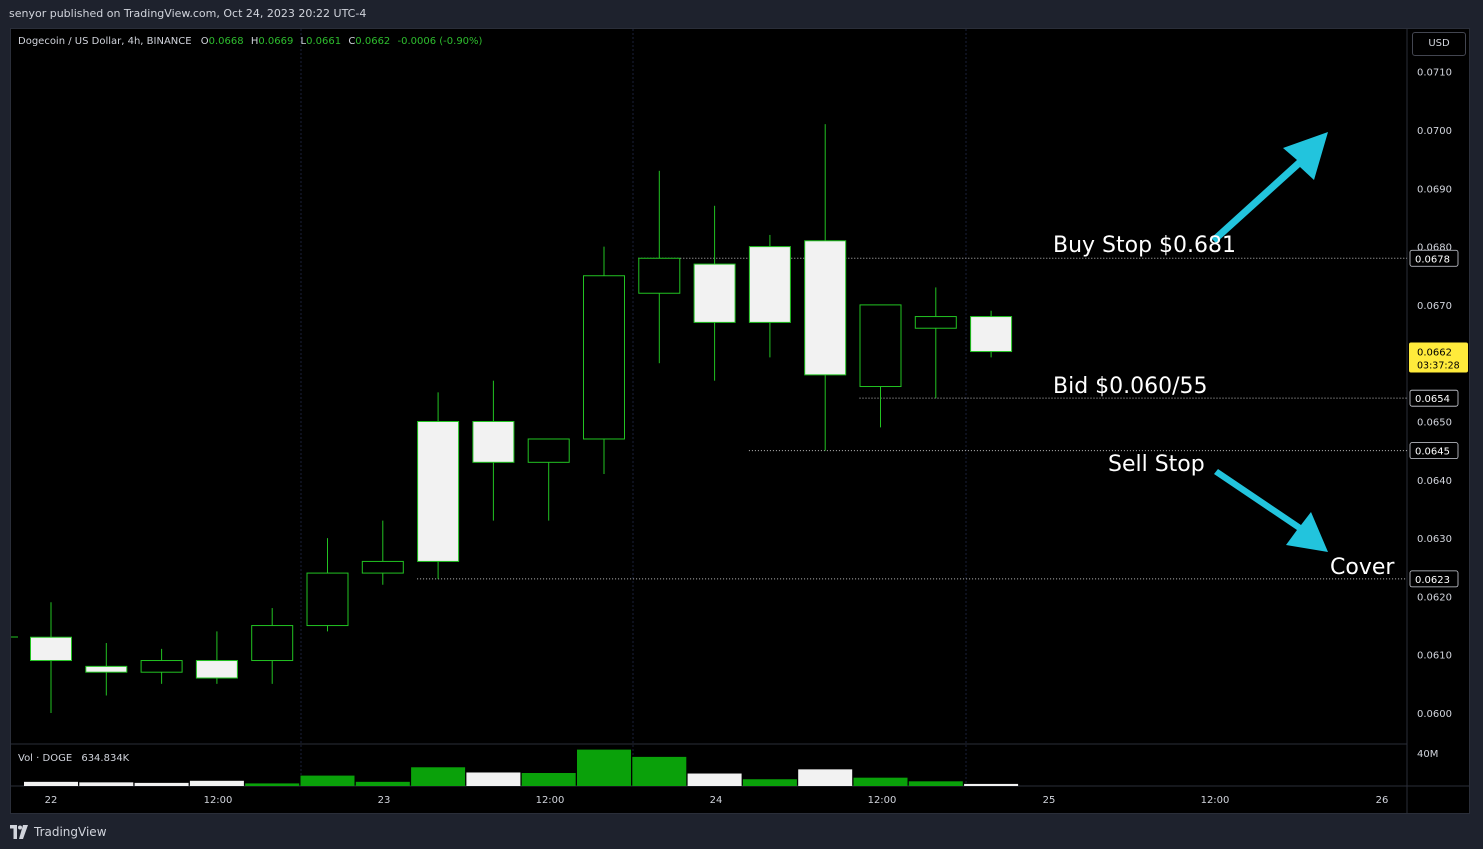 The width and height of the screenshot is (1483, 849). I want to click on level-badge-label: 0.0645, so click(1432, 452).